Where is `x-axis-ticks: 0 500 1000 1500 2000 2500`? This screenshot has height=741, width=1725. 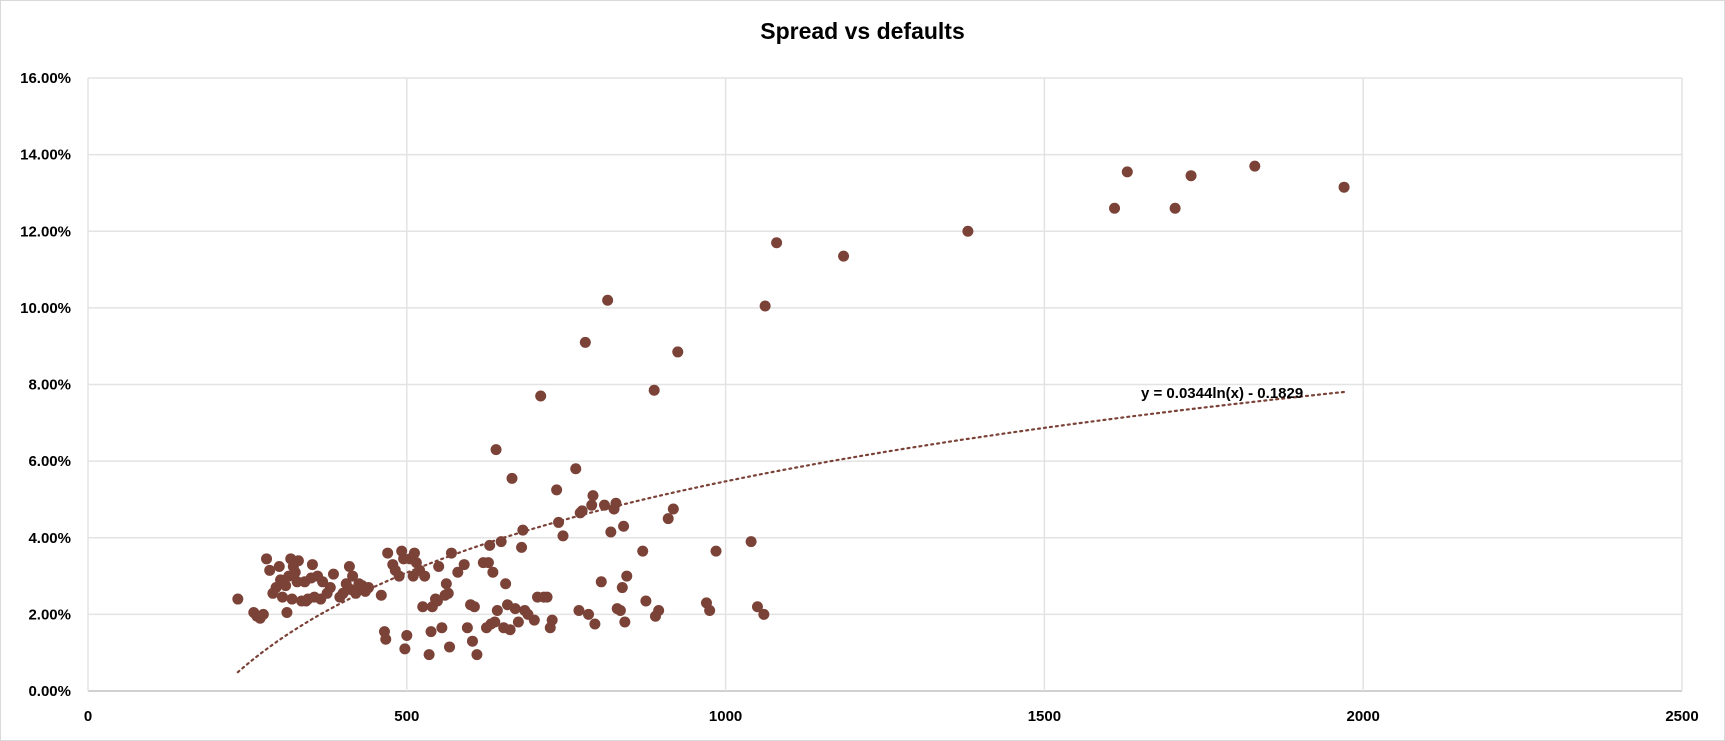 x-axis-ticks: 0 500 1000 1500 2000 2500 is located at coordinates (891, 716).